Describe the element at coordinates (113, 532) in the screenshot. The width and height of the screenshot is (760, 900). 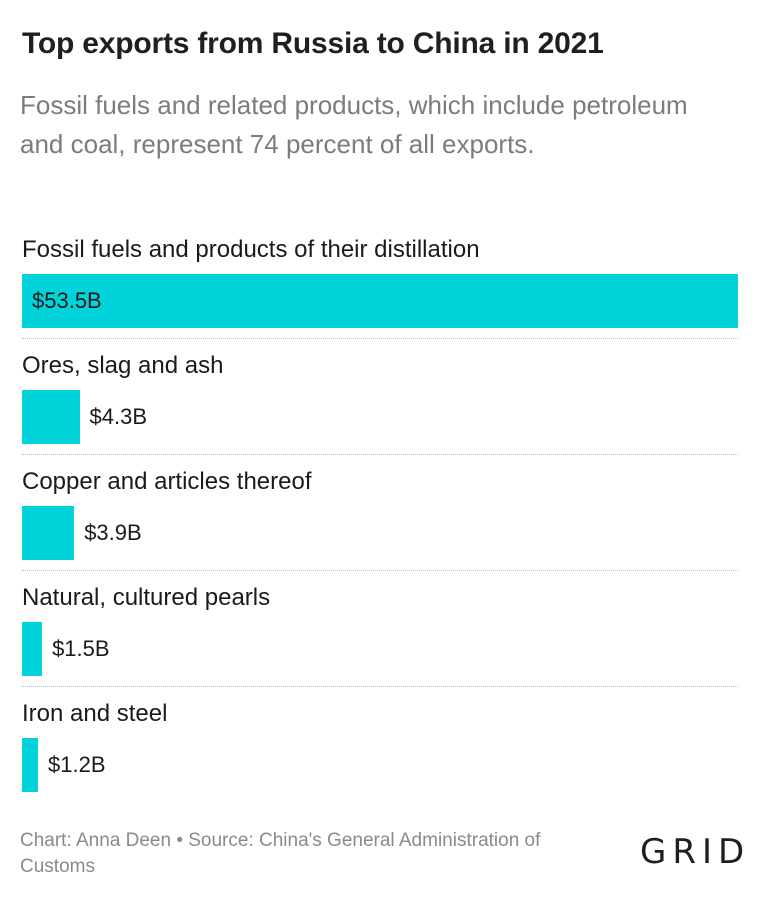
I see `value-label: $3.9B` at that location.